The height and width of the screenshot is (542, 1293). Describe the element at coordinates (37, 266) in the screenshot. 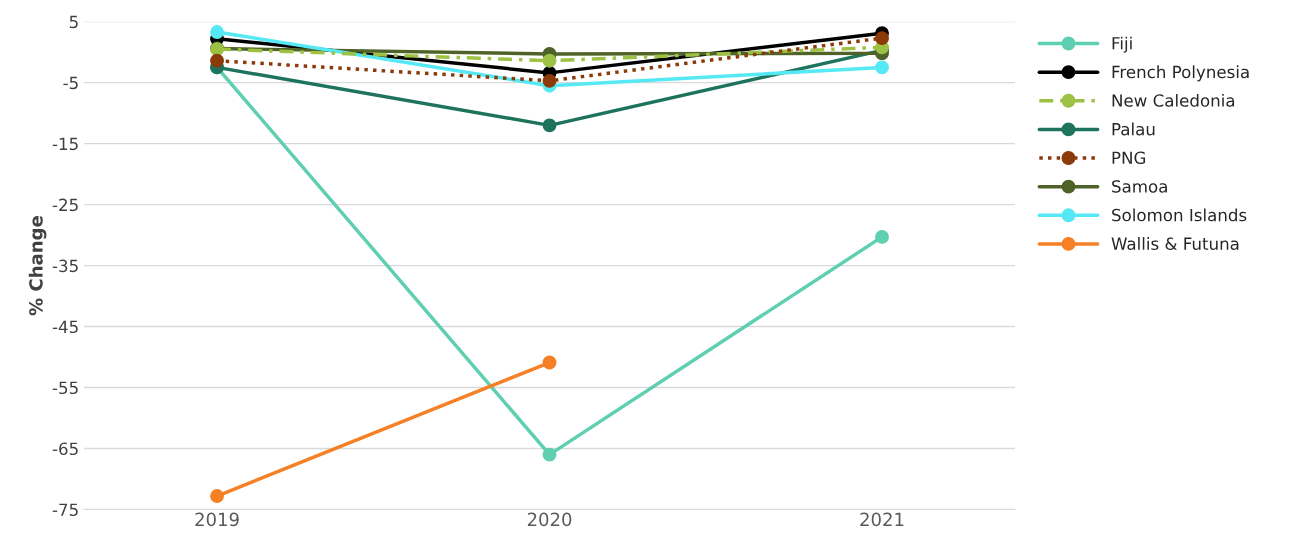

I see `y-axis-title: % Change` at that location.